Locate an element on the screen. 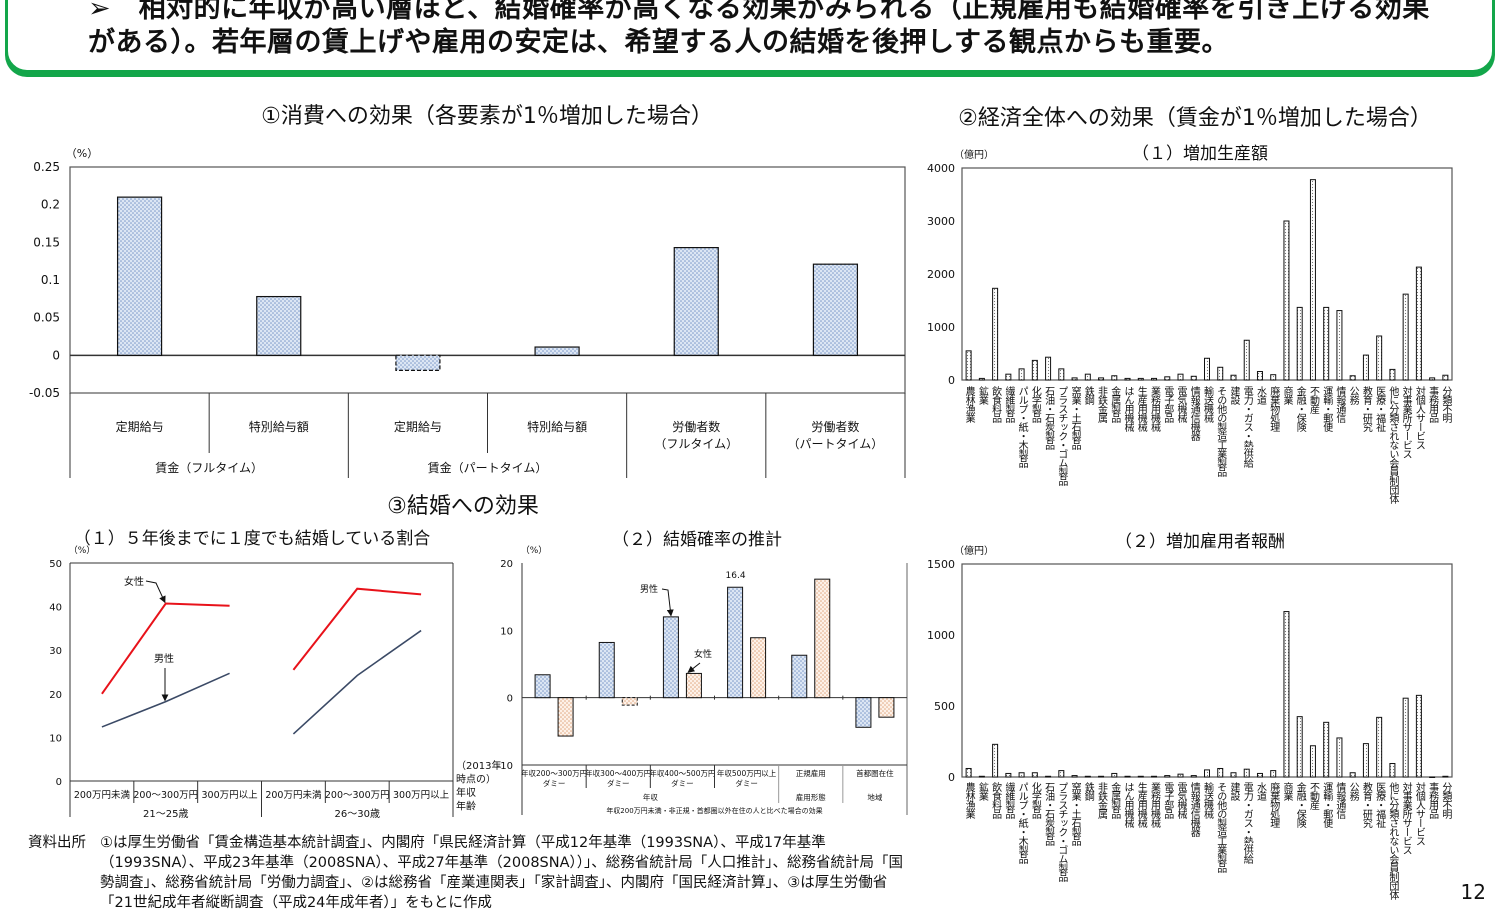 The height and width of the screenshot is (923, 1500). category-label: 首都圏在住 is located at coordinates (875, 773).